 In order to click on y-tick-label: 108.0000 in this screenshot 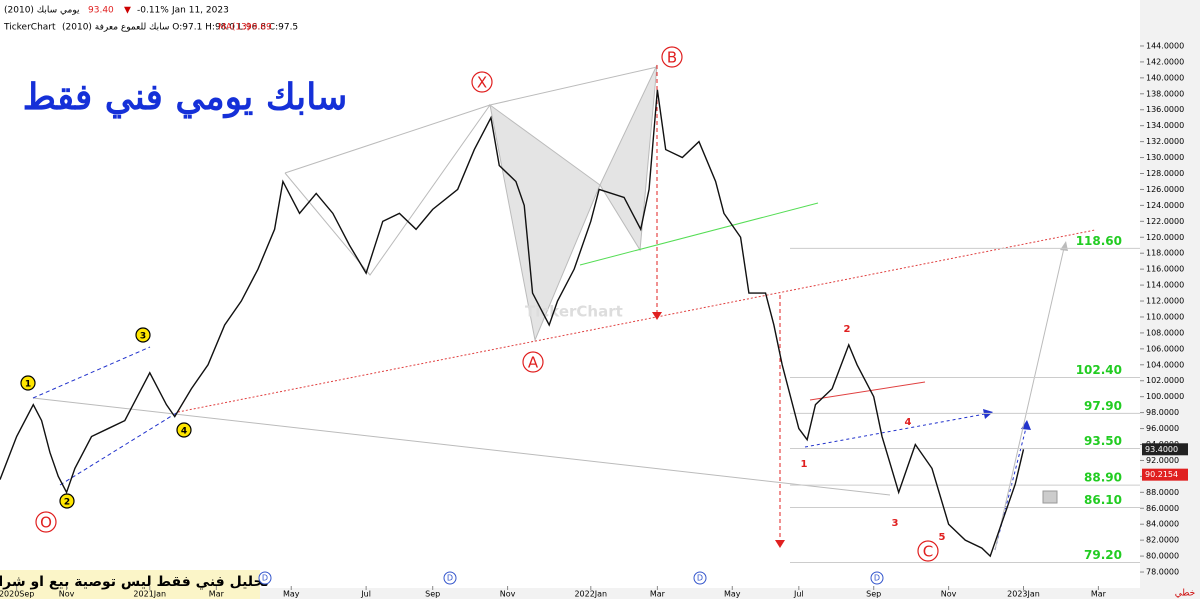, I will do `click(1165, 332)`.